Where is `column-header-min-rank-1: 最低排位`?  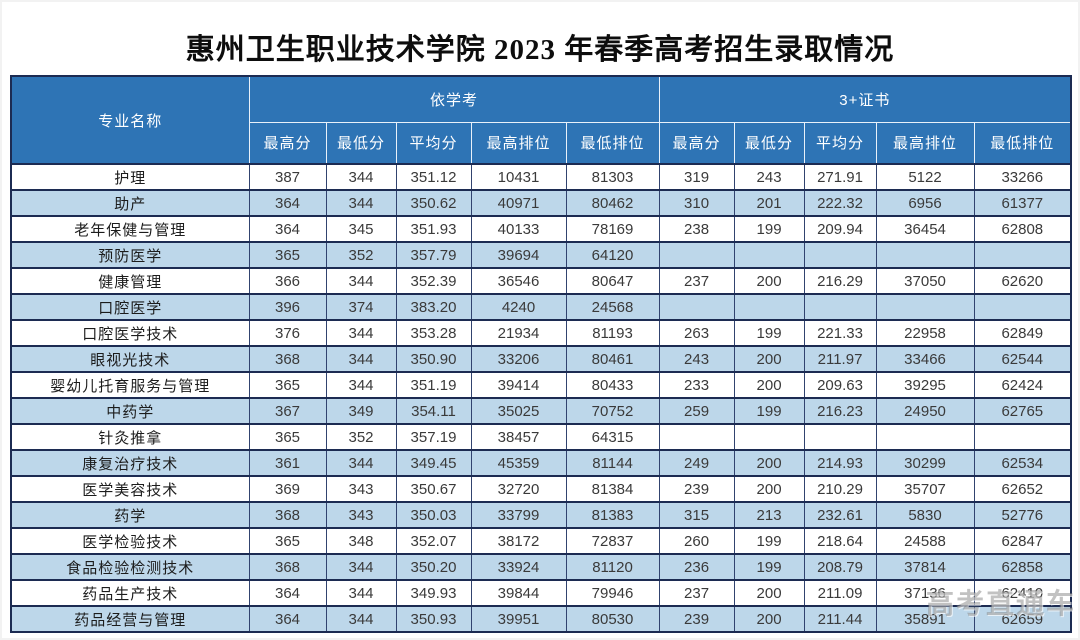
column-header-min-rank-1: 最低排位 is located at coordinates (612, 143).